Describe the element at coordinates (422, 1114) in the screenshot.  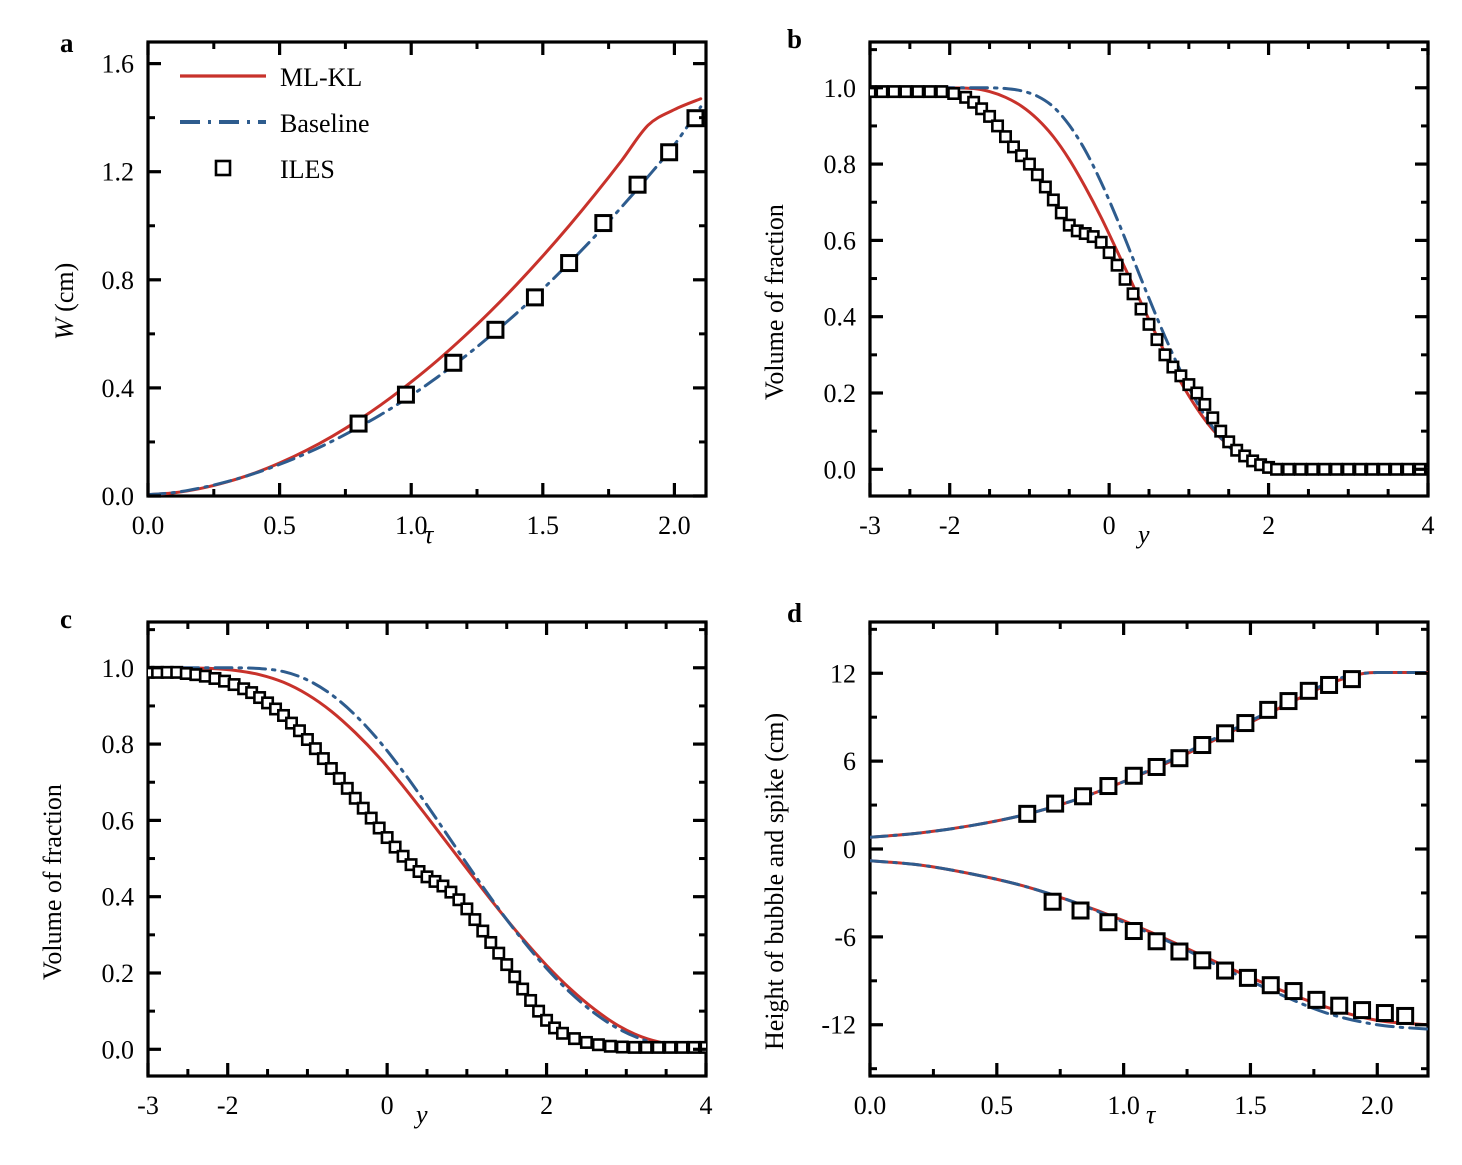
I see `panel-c-x-axis-title: y` at that location.